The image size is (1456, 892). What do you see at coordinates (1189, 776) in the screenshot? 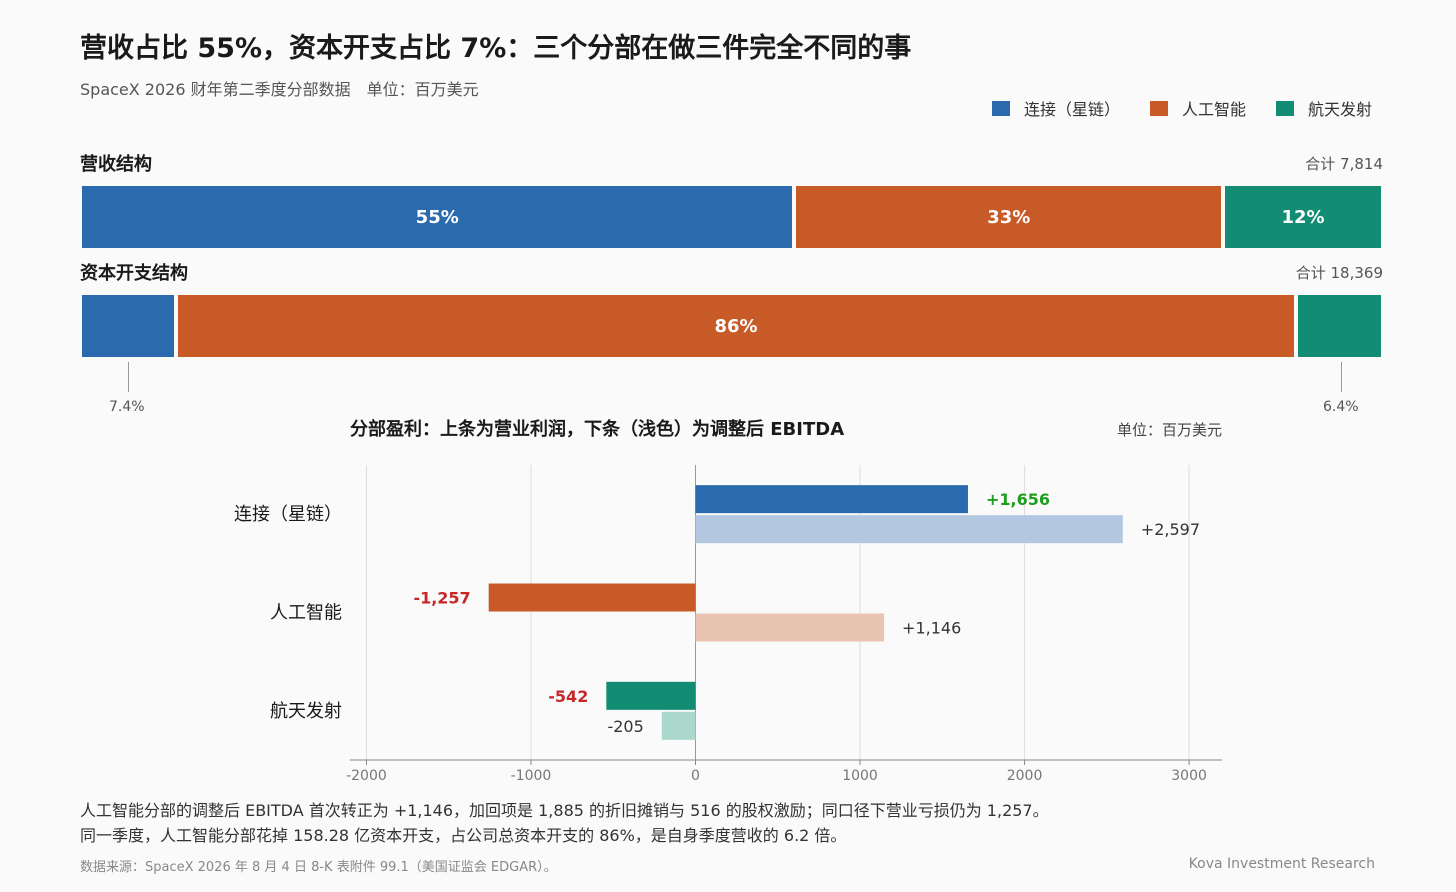
I see `x-tick-label: 3000` at bounding box center [1189, 776].